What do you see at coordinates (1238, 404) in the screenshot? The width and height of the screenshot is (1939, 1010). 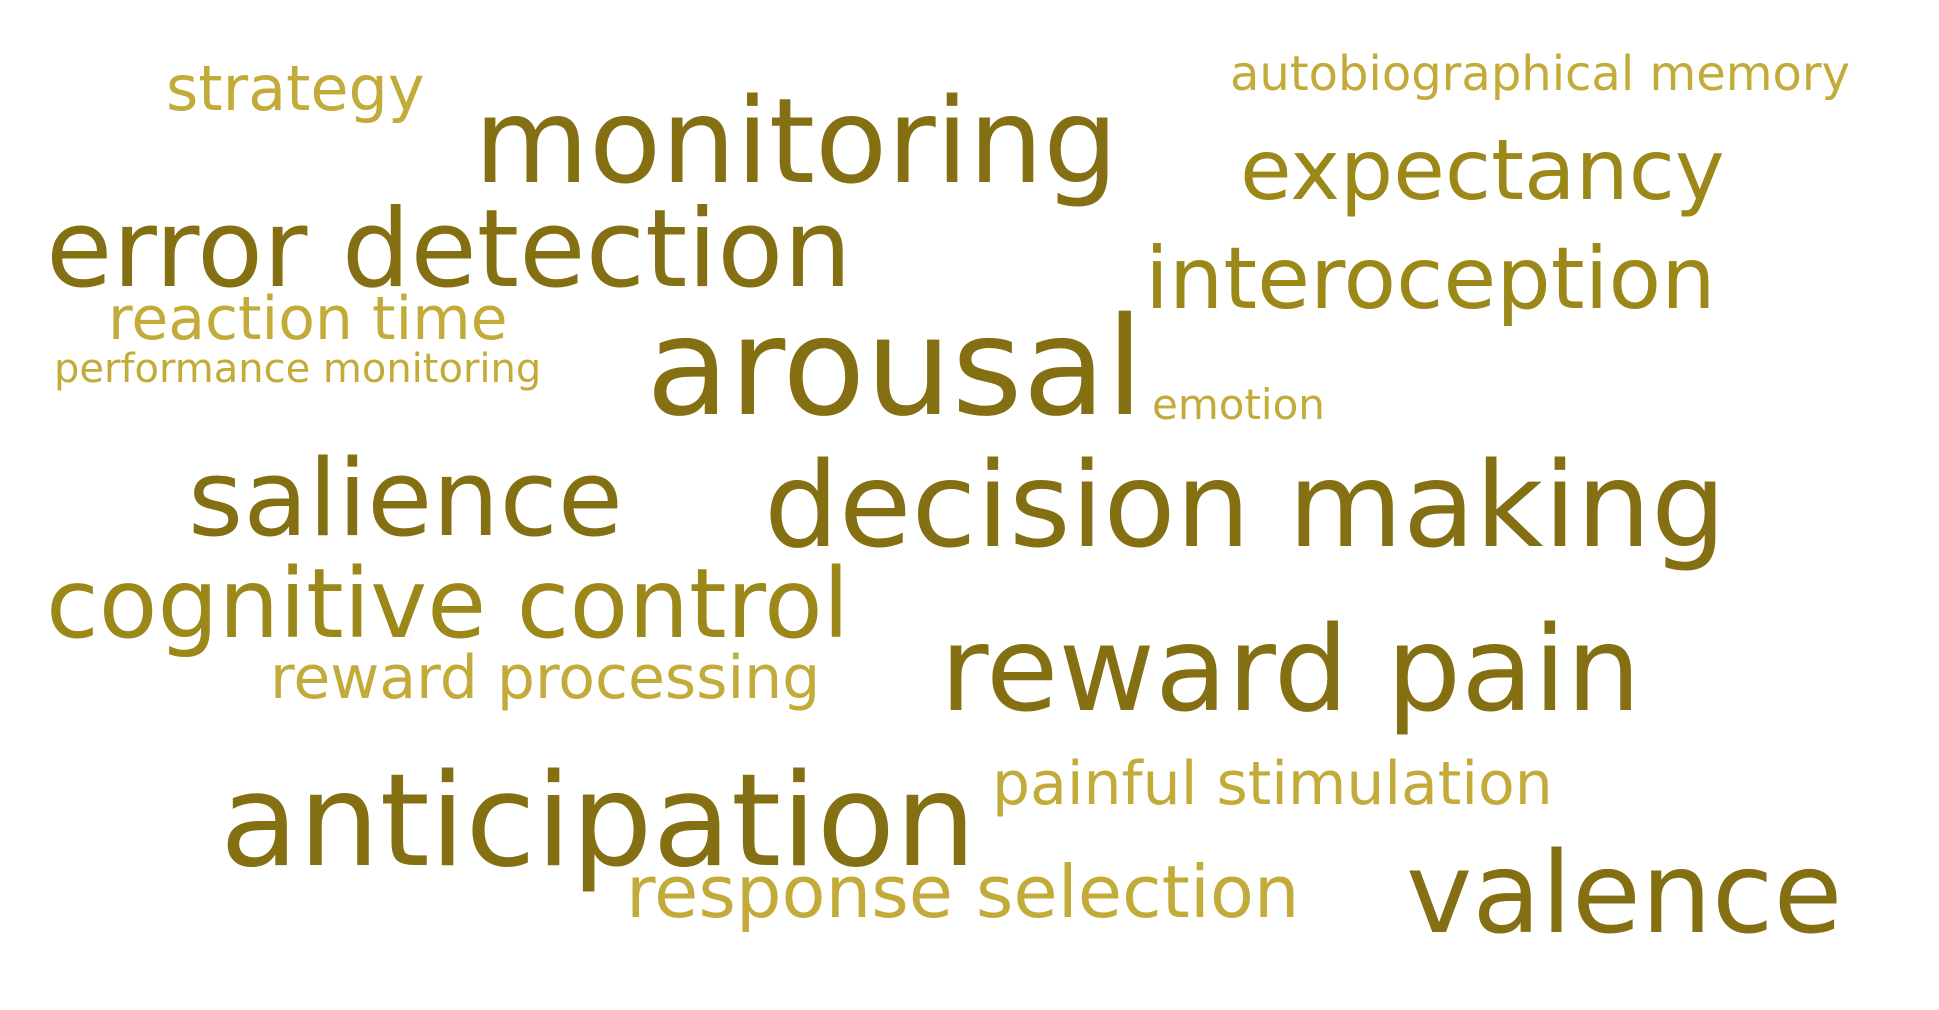 I see `word-emotion: emotion` at bounding box center [1238, 404].